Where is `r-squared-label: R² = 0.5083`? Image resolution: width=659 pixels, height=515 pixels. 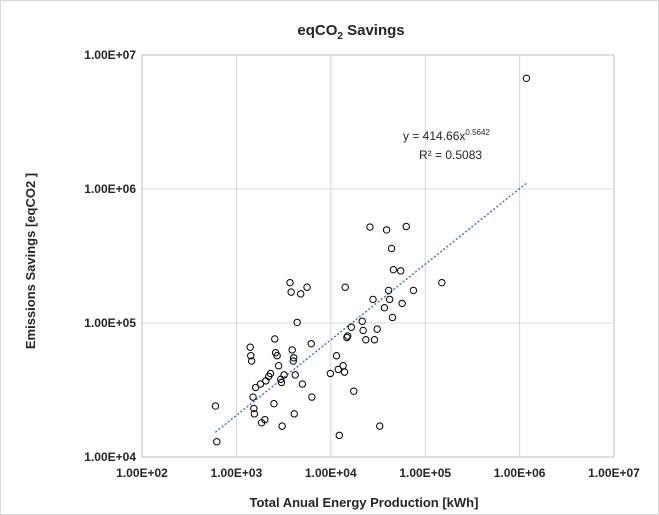 r-squared-label: R² = 0.5083 is located at coordinates (450, 155).